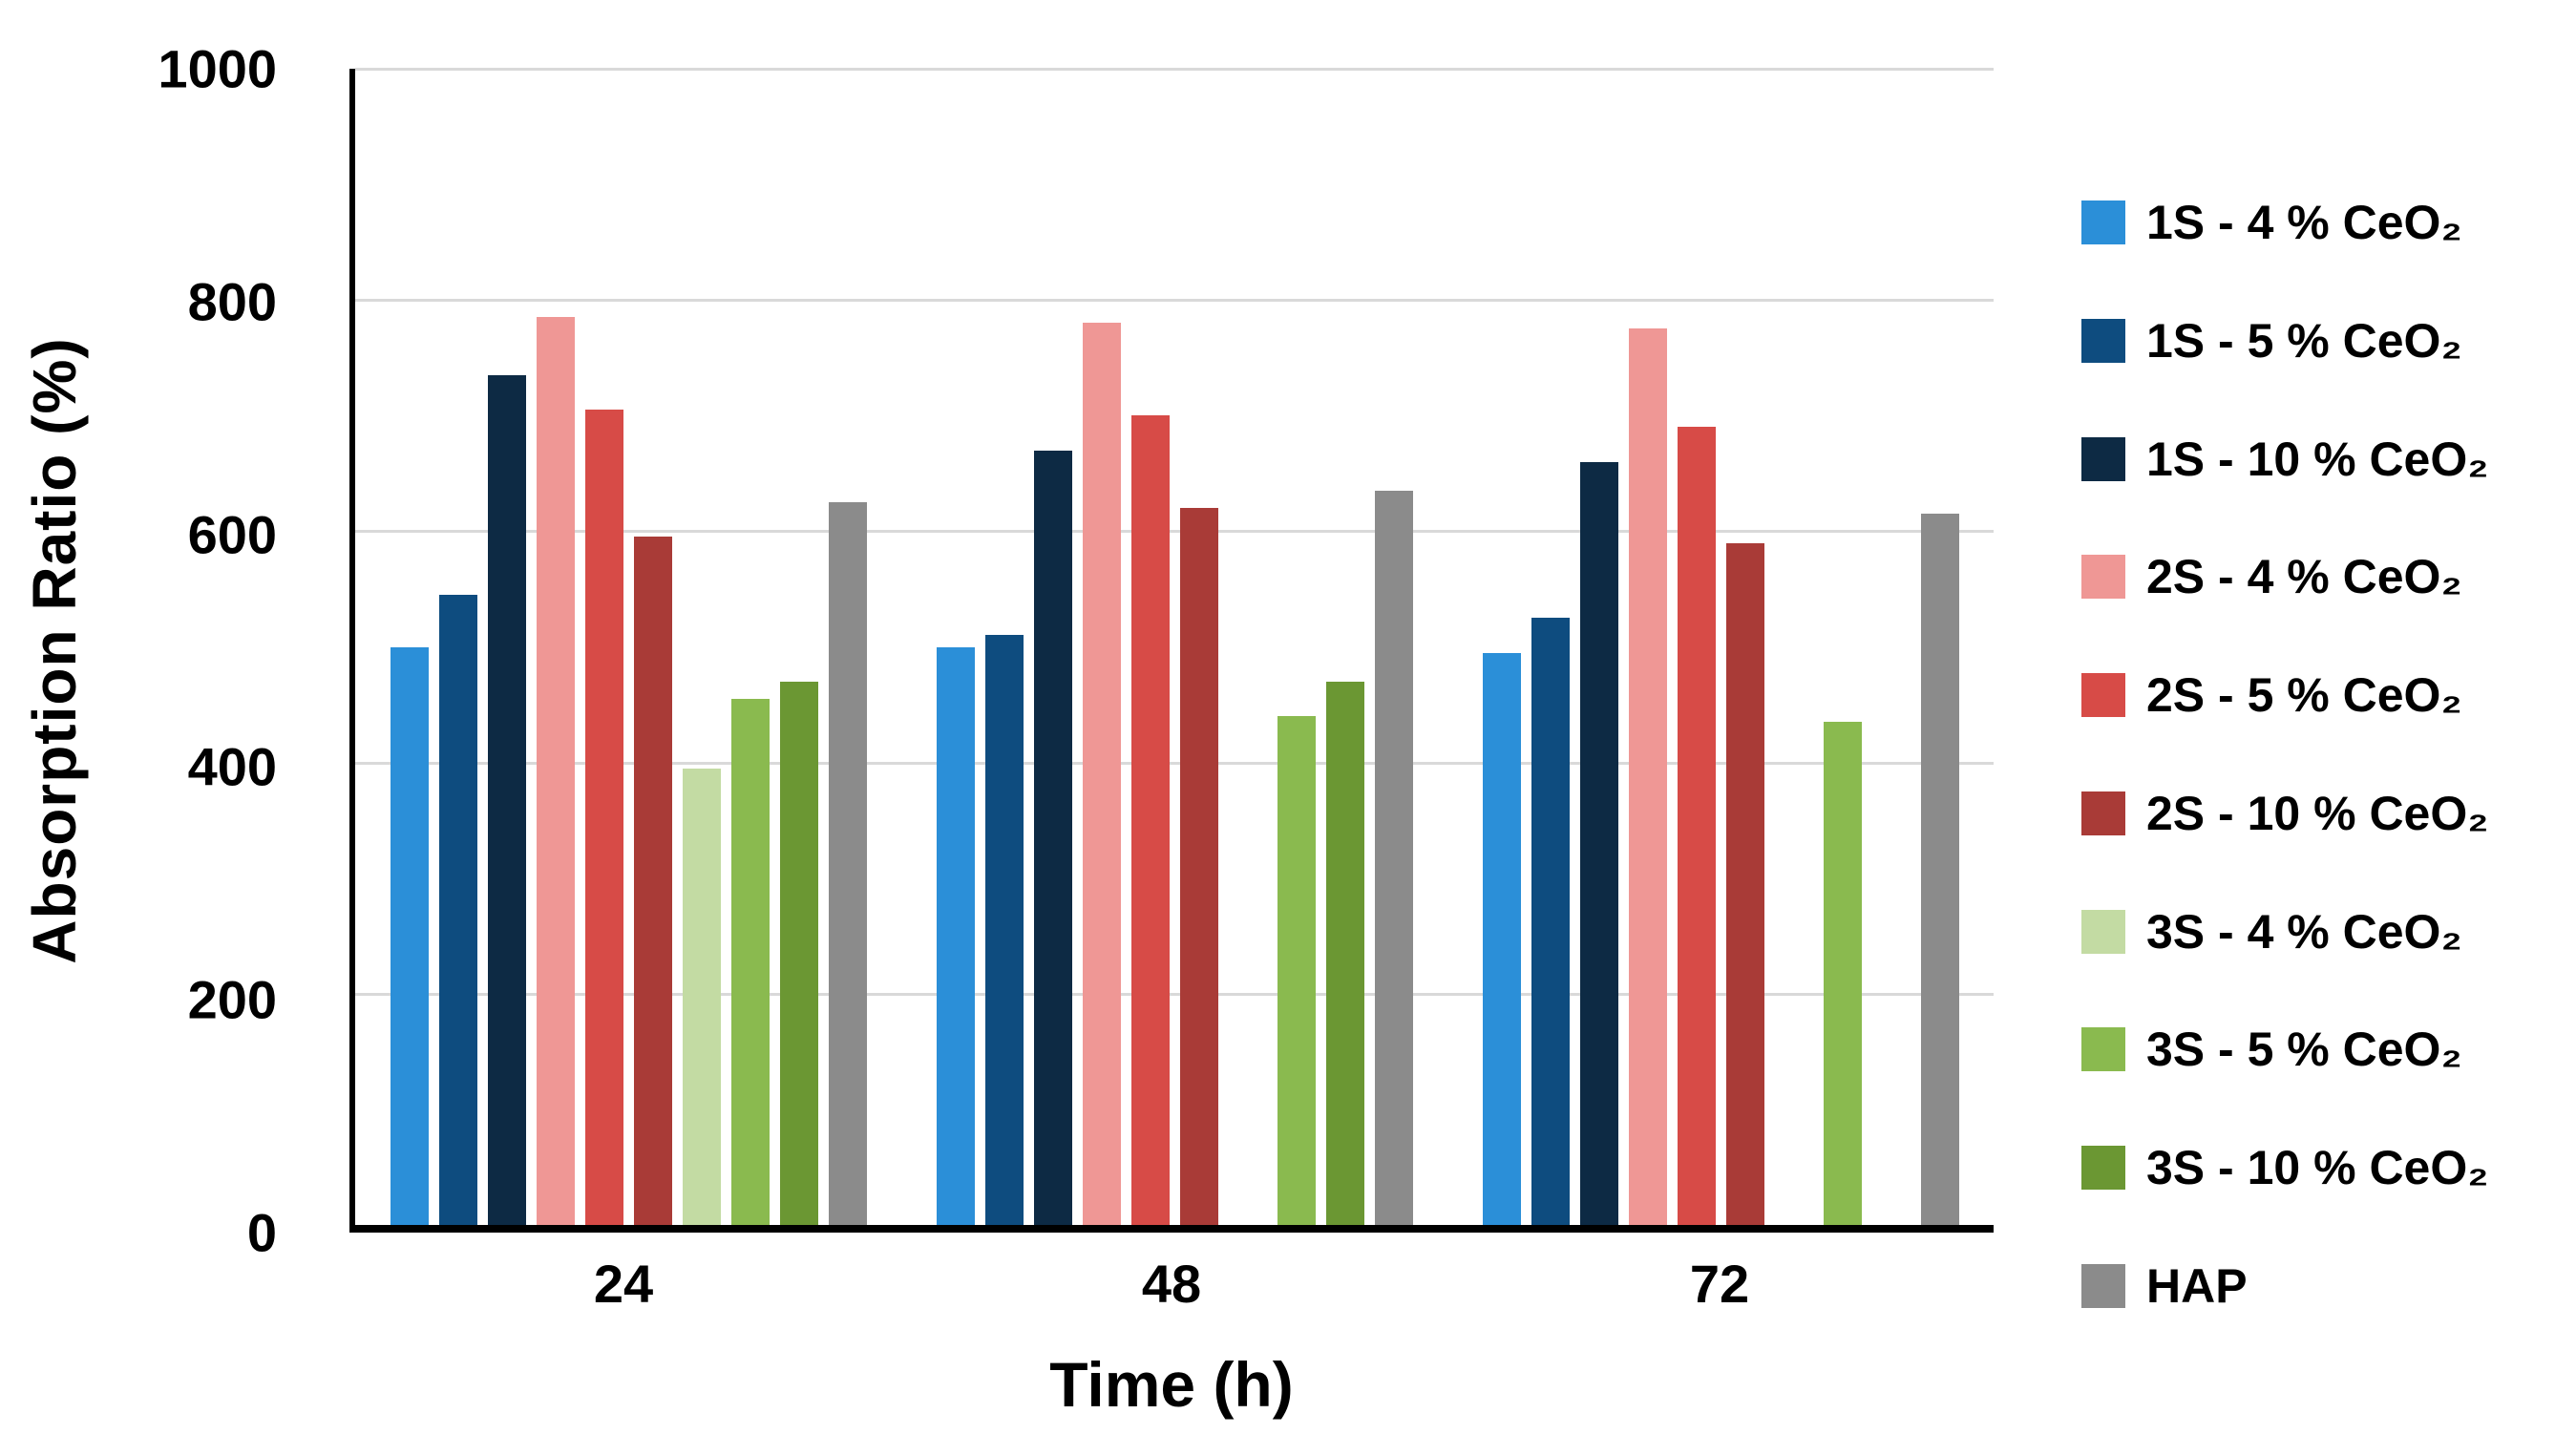  I want to click on bar-2s-10-ceo-24h, so click(652, 881).